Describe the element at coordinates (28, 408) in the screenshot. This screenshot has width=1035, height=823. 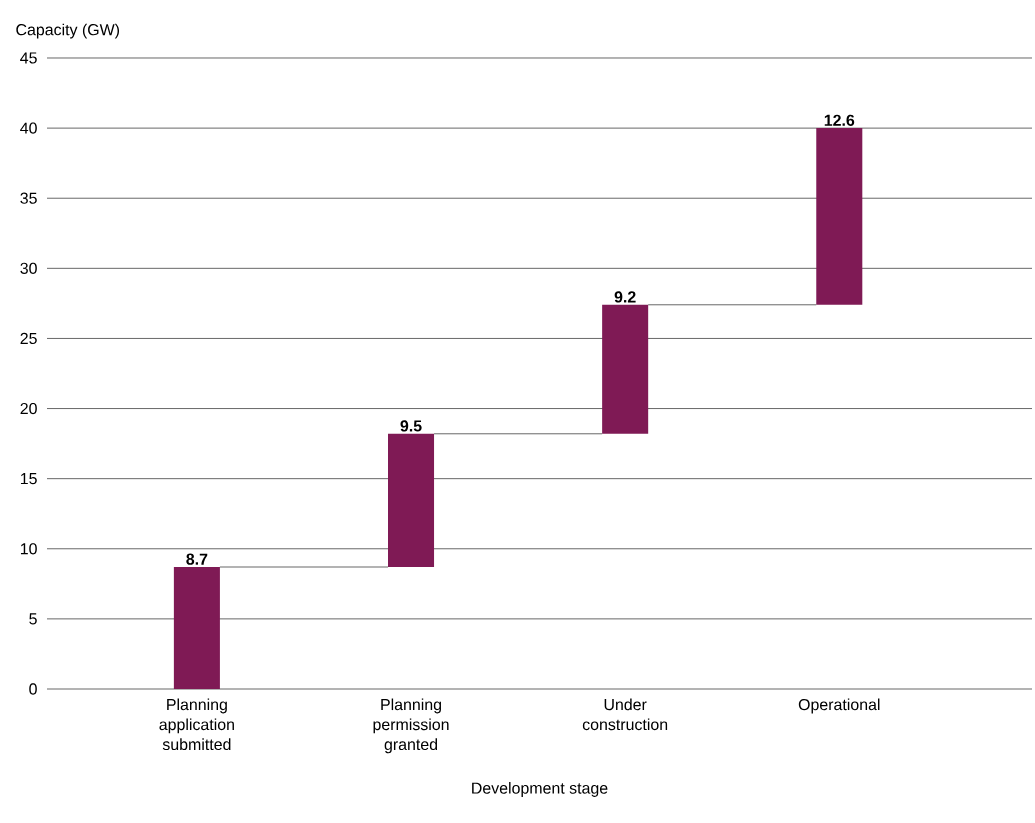
I see `y-tick-label: 20` at that location.